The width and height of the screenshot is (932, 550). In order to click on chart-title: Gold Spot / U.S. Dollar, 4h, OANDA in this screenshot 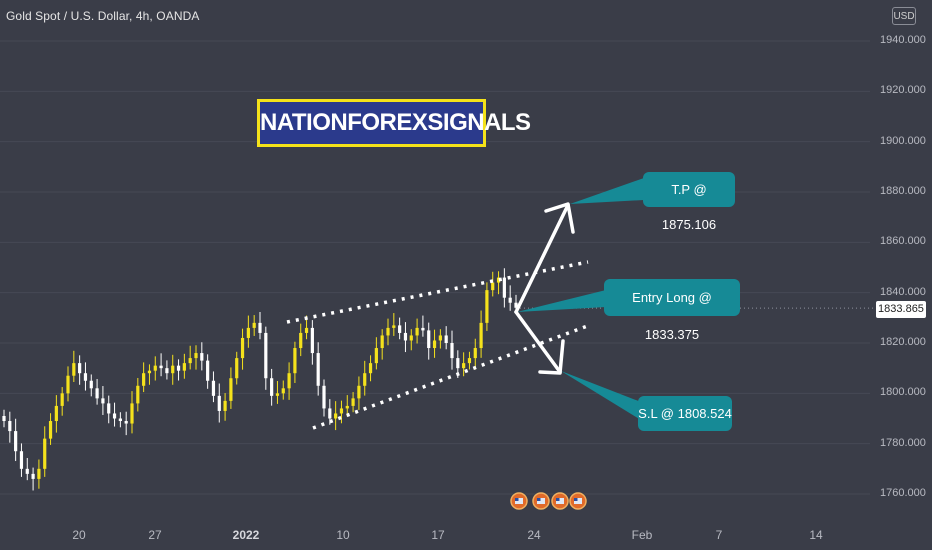, I will do `click(103, 16)`.